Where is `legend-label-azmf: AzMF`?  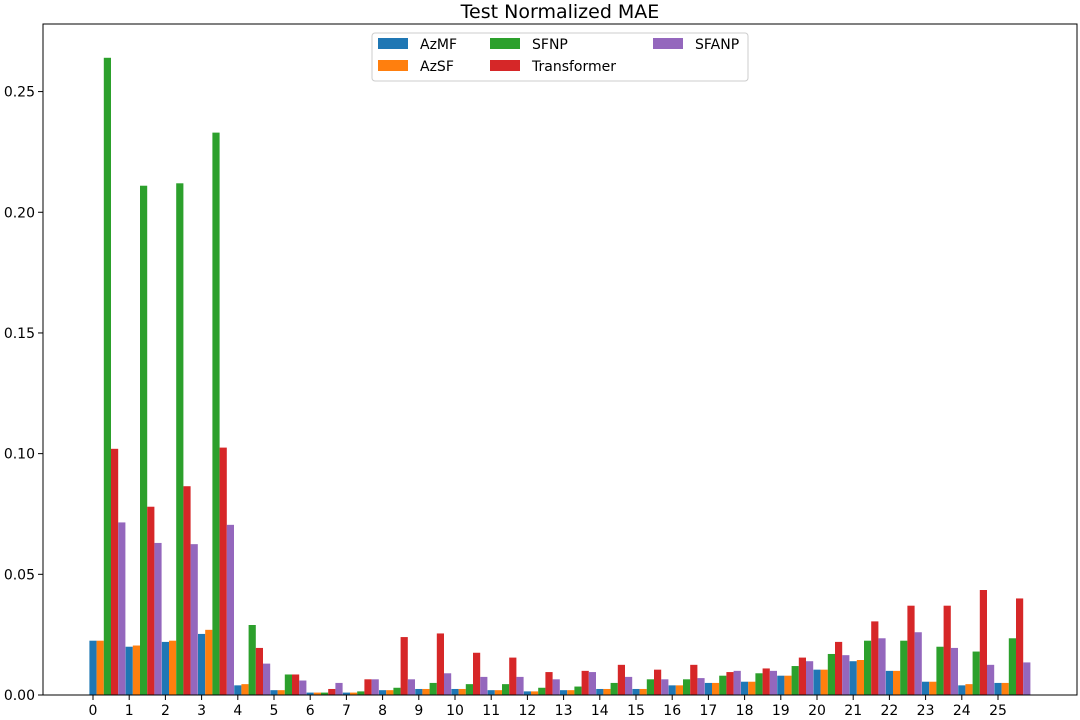
legend-label-azmf: AzMF is located at coordinates (438, 45).